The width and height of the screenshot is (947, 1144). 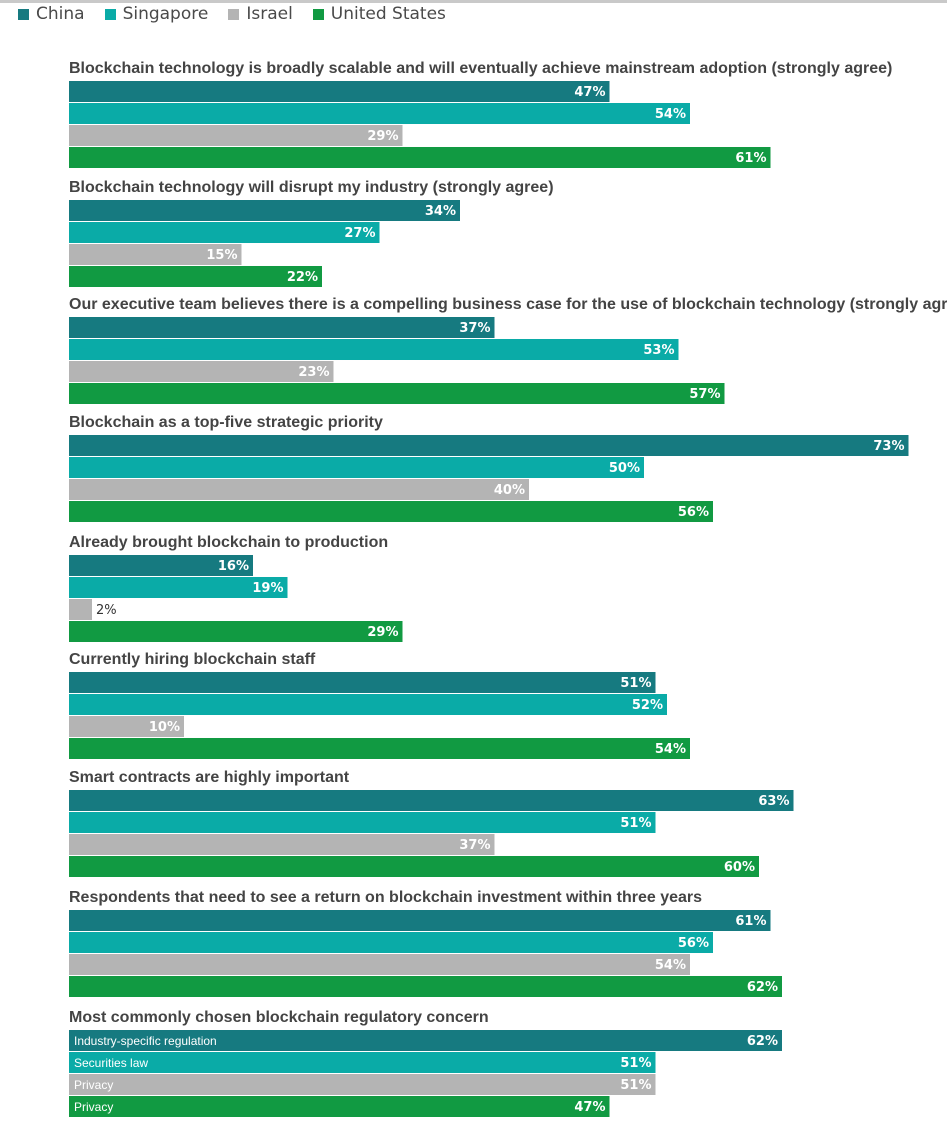 What do you see at coordinates (589, 1107) in the screenshot?
I see `value-label-united-states-9: 47%` at bounding box center [589, 1107].